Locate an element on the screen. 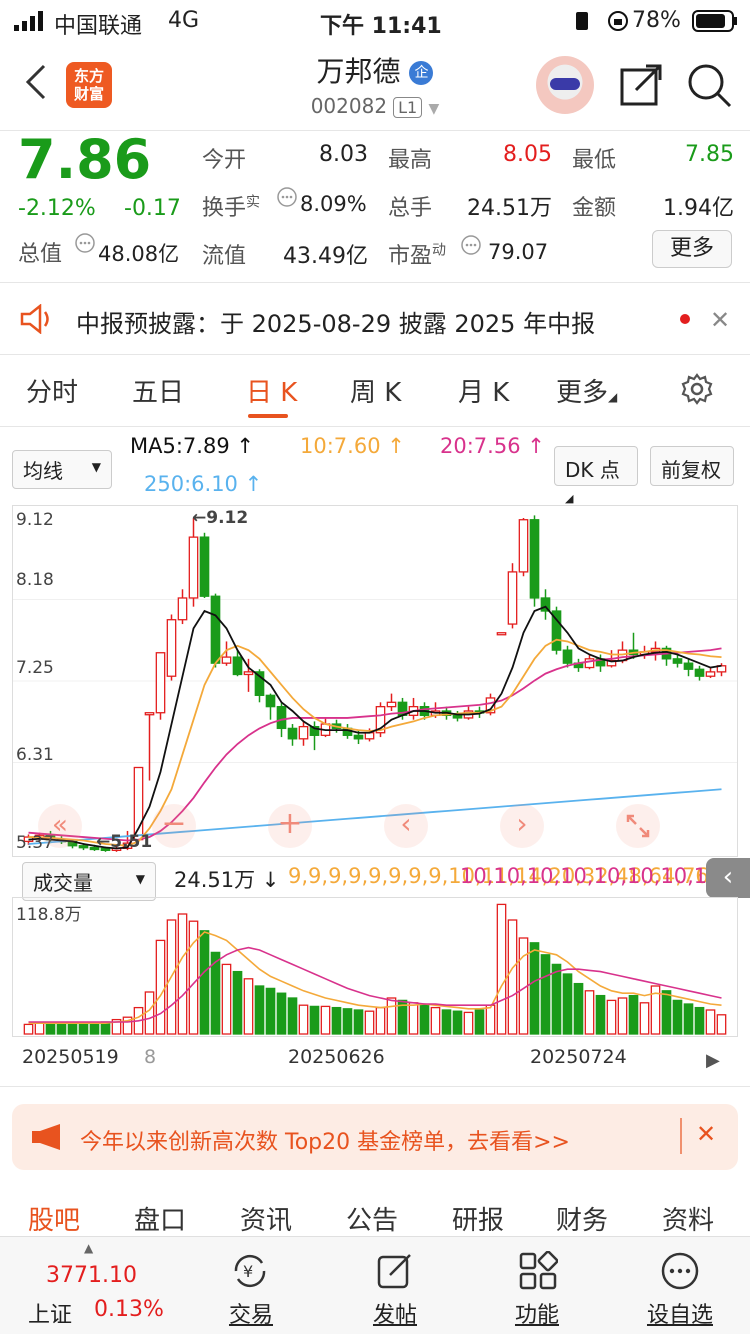 This screenshot has width=750, height=1334. search-icon is located at coordinates (709, 87).